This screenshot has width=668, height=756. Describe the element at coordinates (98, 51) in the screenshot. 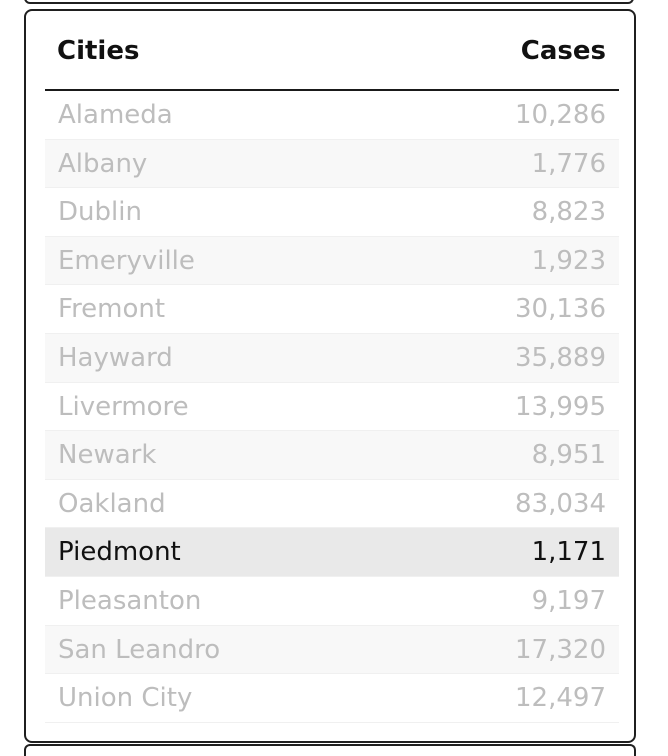

I see `column-header-cities: Cities` at that location.